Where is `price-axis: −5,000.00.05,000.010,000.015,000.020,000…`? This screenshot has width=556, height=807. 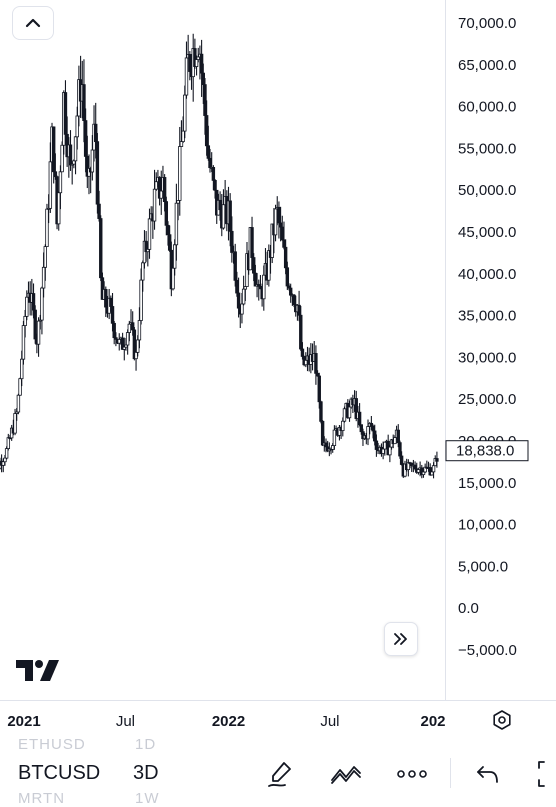
price-axis: −5,000.00.05,000.010,000.015,000.020,000… is located at coordinates (487, 337).